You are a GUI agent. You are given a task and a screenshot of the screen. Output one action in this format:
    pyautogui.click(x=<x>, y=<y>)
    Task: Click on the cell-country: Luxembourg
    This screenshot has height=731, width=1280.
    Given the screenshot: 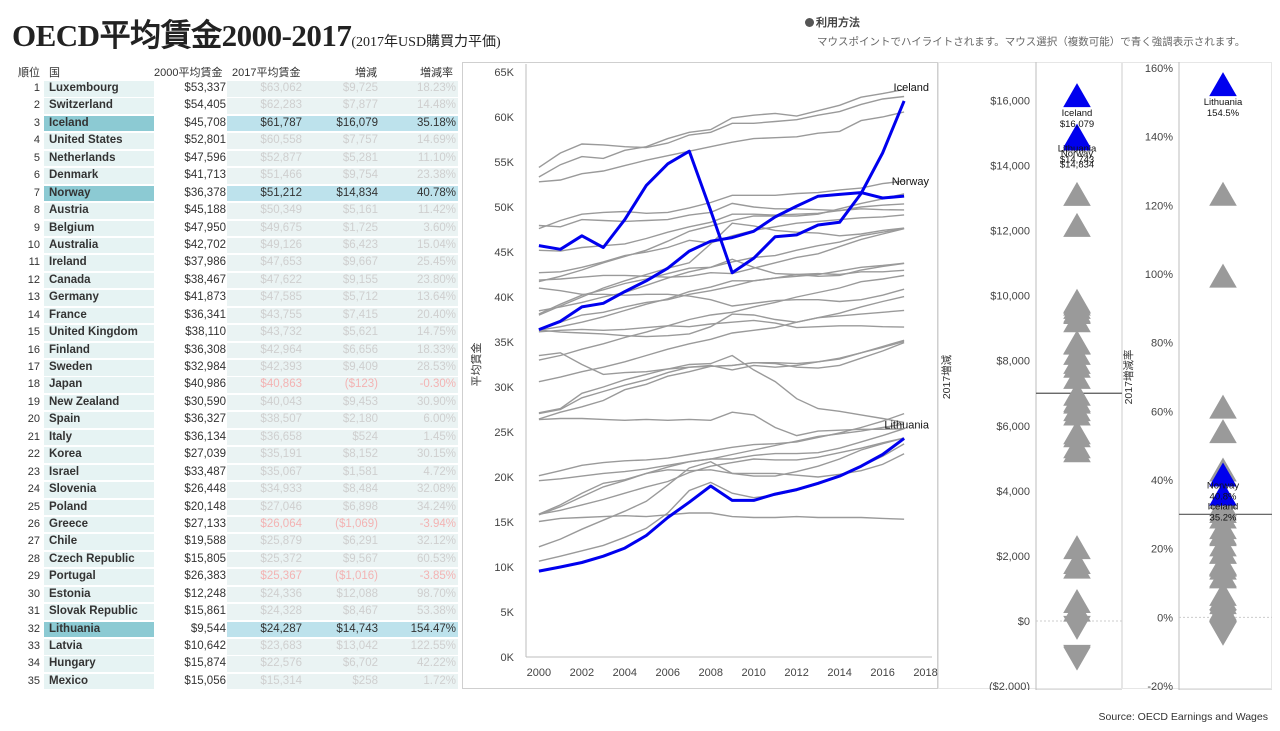 What is the action you would take?
    pyautogui.click(x=84, y=88)
    